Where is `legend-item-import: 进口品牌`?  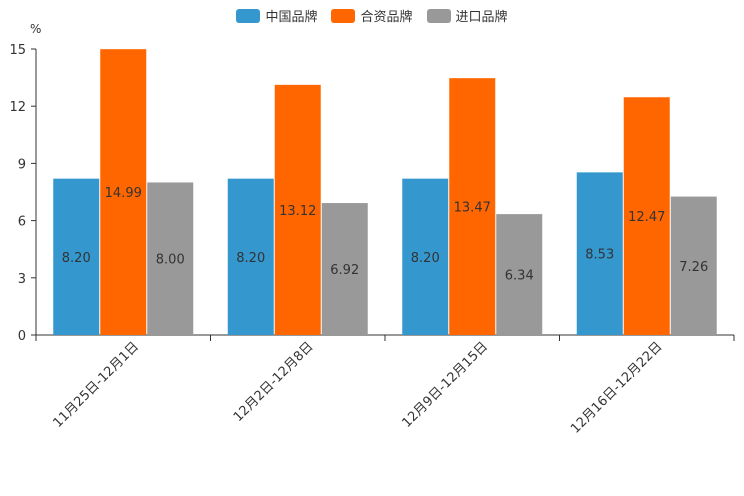
legend-item-import: 进口品牌 is located at coordinates (467, 15).